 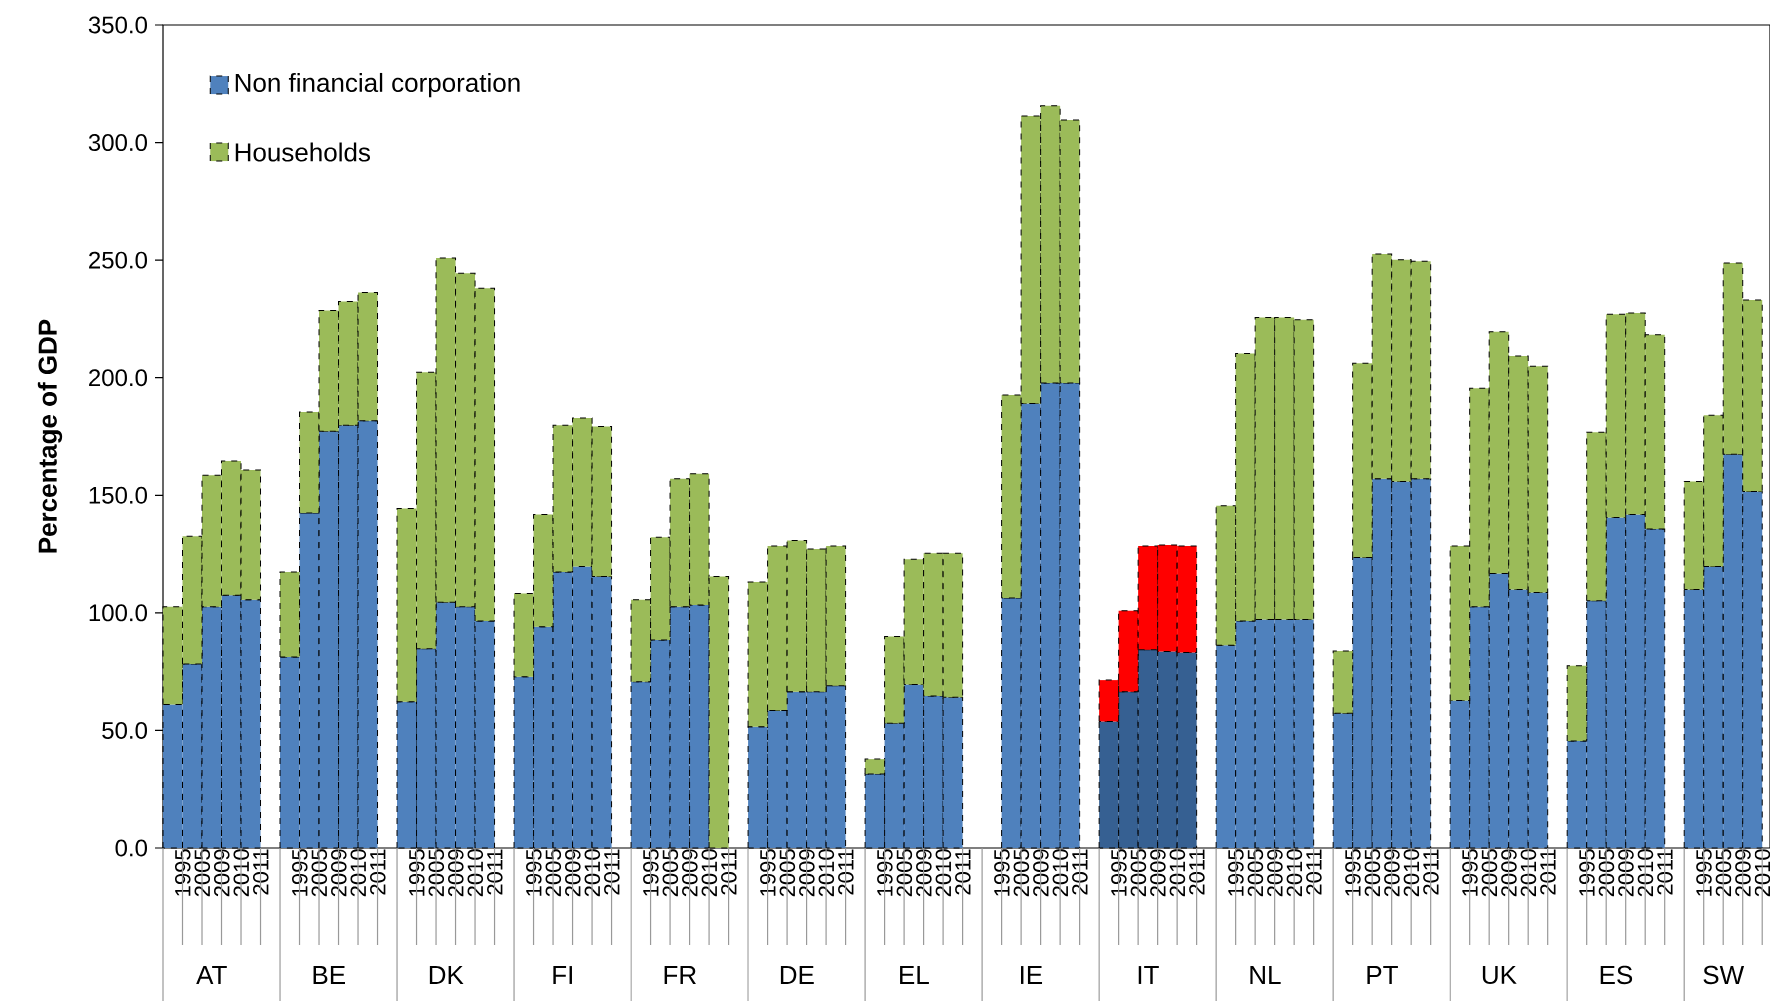 What do you see at coordinates (125, 730) in the screenshot?
I see `y-tick-label: 50.0` at bounding box center [125, 730].